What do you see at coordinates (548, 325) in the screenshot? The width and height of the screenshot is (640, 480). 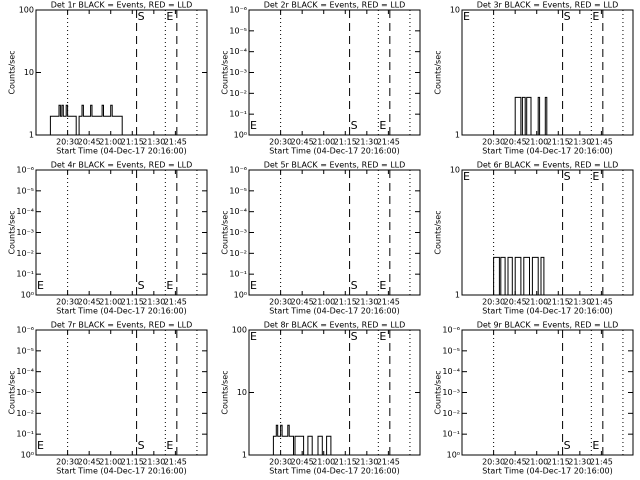 I see `chart-title: Det 9r BLACK = Events, RED = LLD` at bounding box center [548, 325].